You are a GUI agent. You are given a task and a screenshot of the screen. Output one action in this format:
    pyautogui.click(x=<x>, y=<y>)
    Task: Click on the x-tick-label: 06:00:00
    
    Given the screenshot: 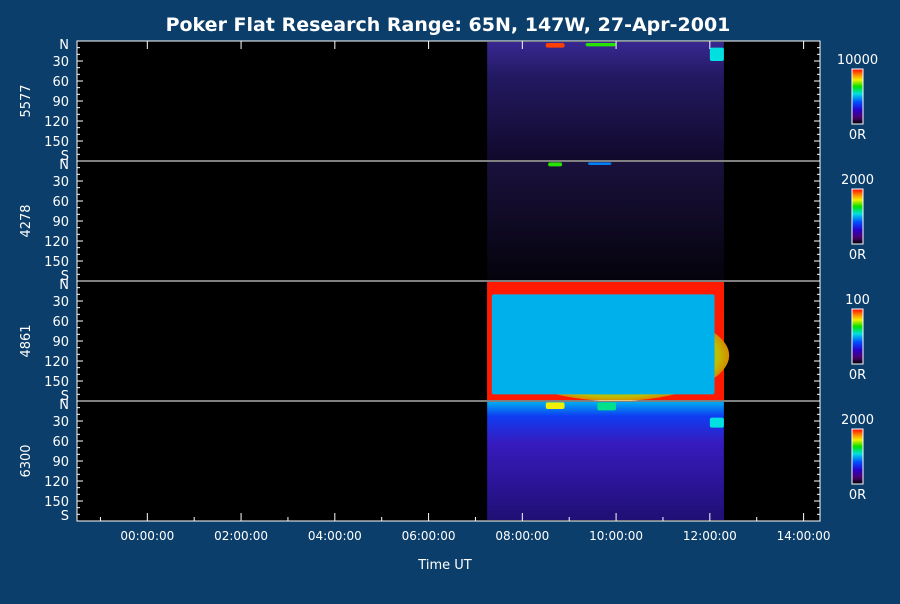 What is the action you would take?
    pyautogui.click(x=429, y=536)
    